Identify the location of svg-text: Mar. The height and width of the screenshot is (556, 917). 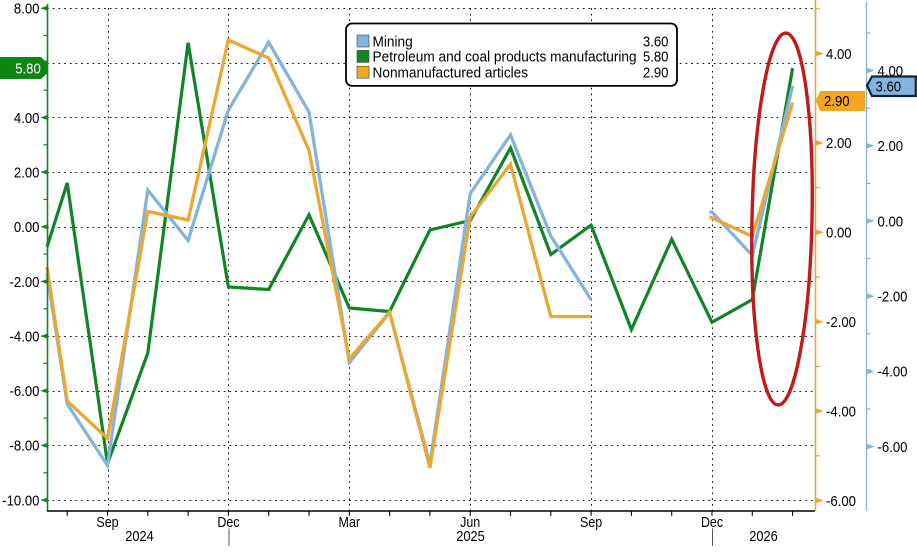
(350, 522).